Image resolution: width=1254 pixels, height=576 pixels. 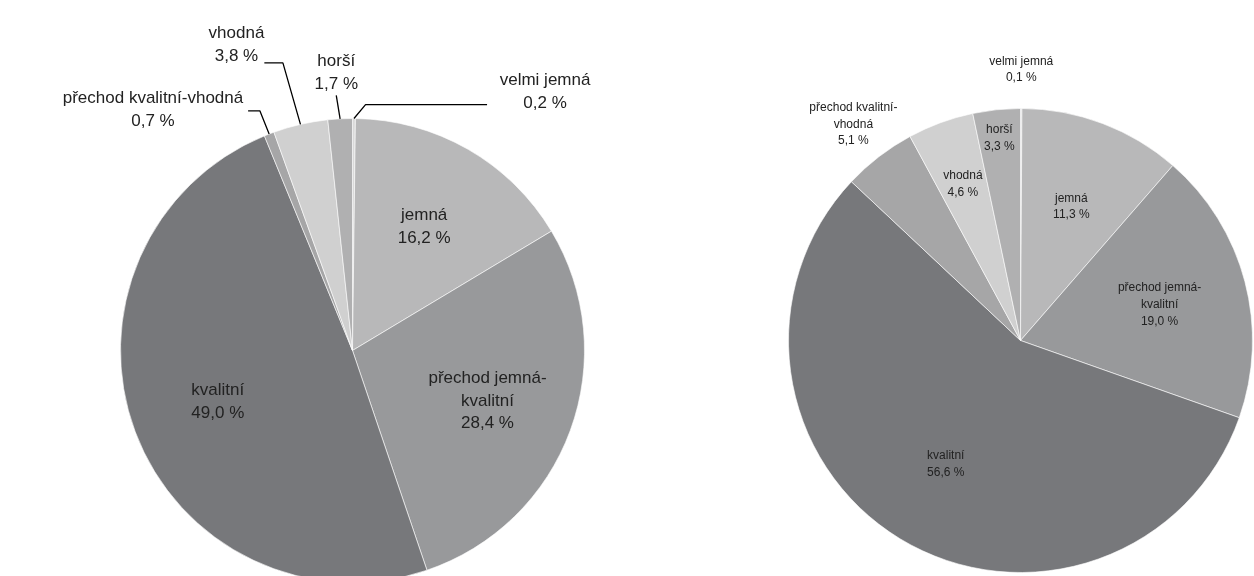 What do you see at coordinates (424, 237) in the screenshot?
I see `data-label: 16,2 %` at bounding box center [424, 237].